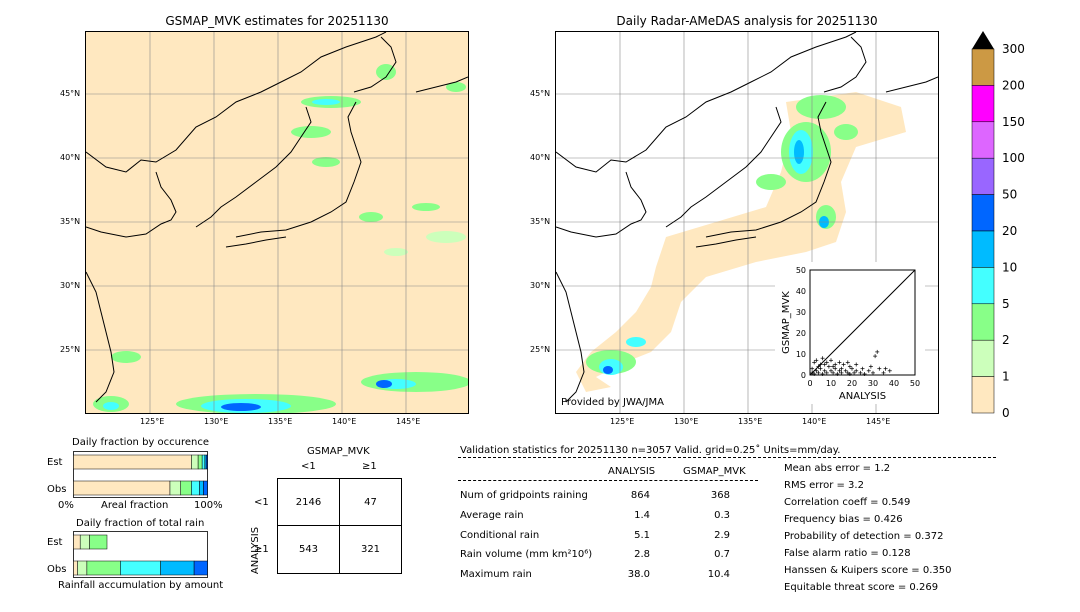 The height and width of the screenshot is (612, 1080). Describe the element at coordinates (1013, 158) in the screenshot. I see `colorbar-label: 100` at that location.